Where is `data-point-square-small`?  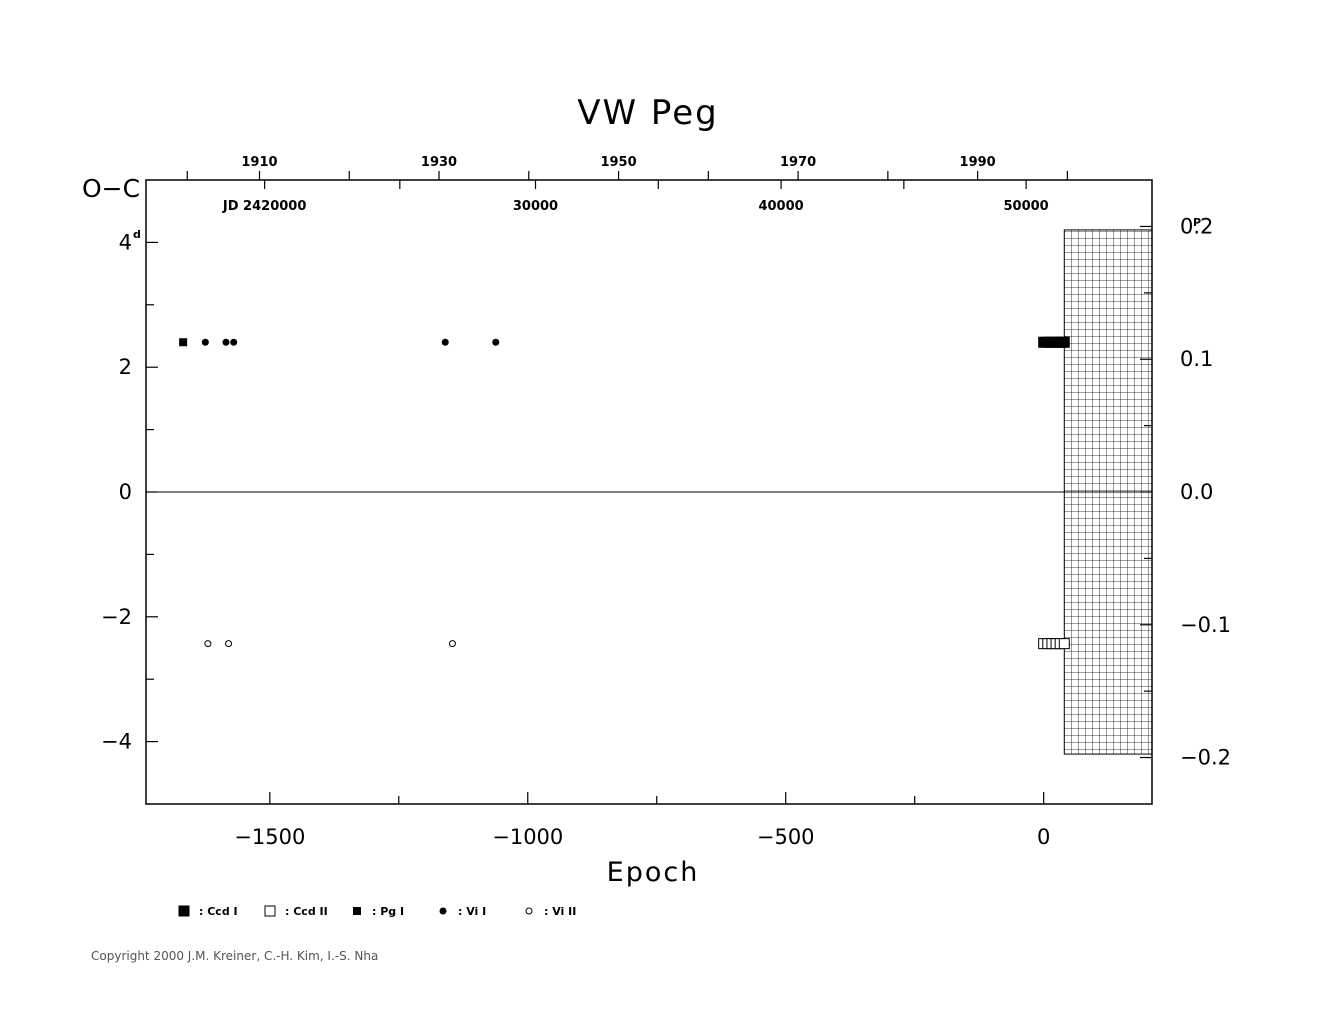
data-point-square-small is located at coordinates (183, 342).